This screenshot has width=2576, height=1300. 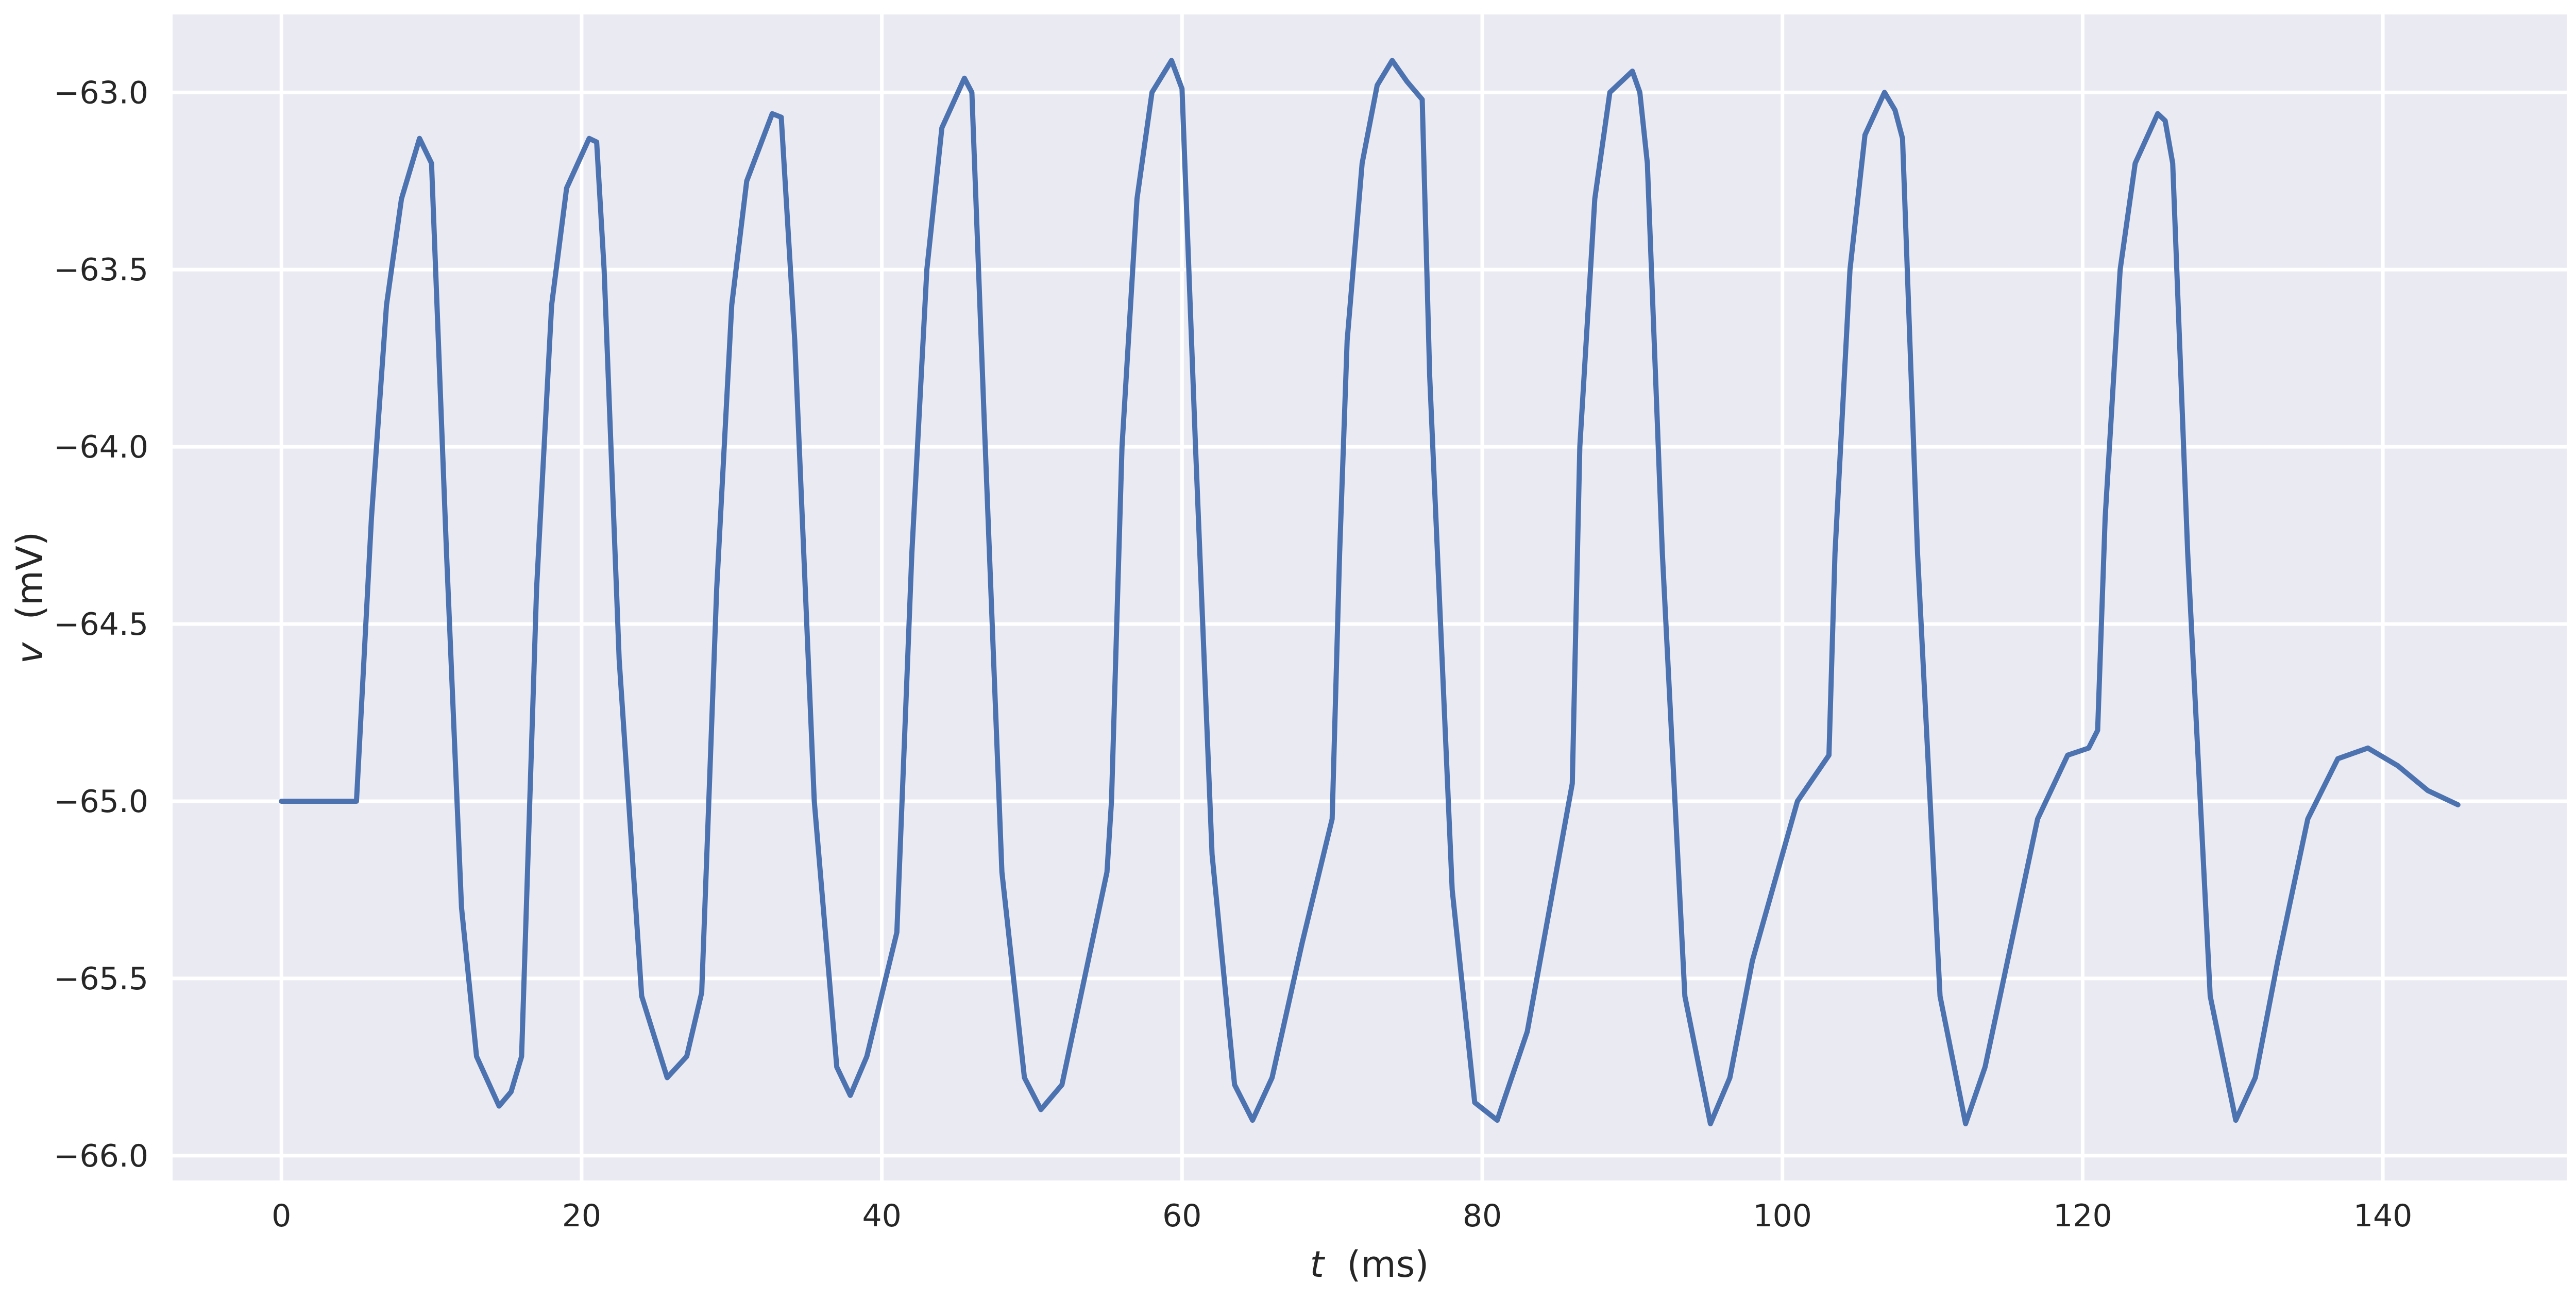 What do you see at coordinates (101, 270) in the screenshot?
I see `y-tick-label: −63.5` at bounding box center [101, 270].